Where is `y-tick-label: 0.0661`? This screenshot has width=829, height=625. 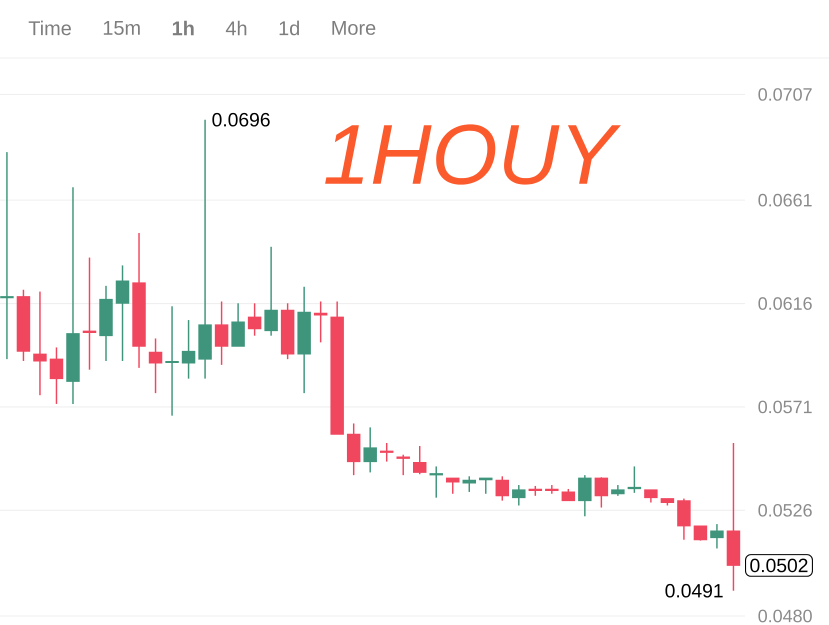
y-tick-label: 0.0661 is located at coordinates (785, 200).